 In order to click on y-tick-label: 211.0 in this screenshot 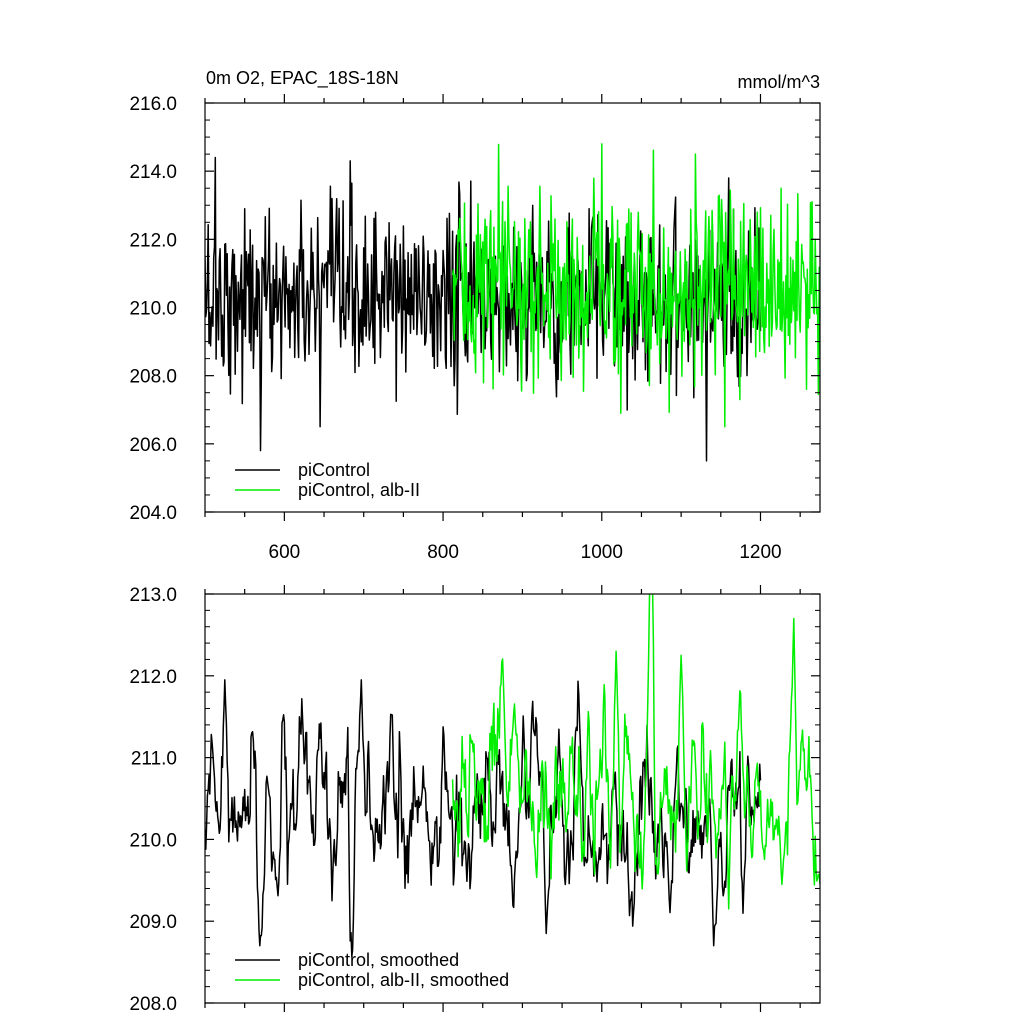, I will do `click(154, 759)`.